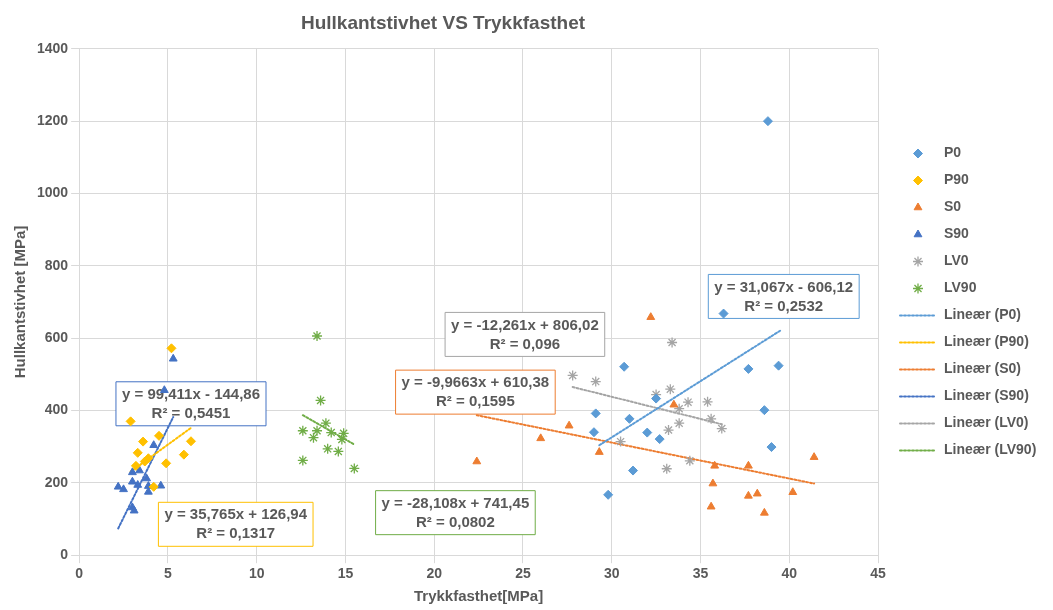 This screenshot has height=610, width=1053. What do you see at coordinates (236, 523) in the screenshot?
I see `annotation: y = 35,765x + 126,94 R² = 0,1317` at bounding box center [236, 523].